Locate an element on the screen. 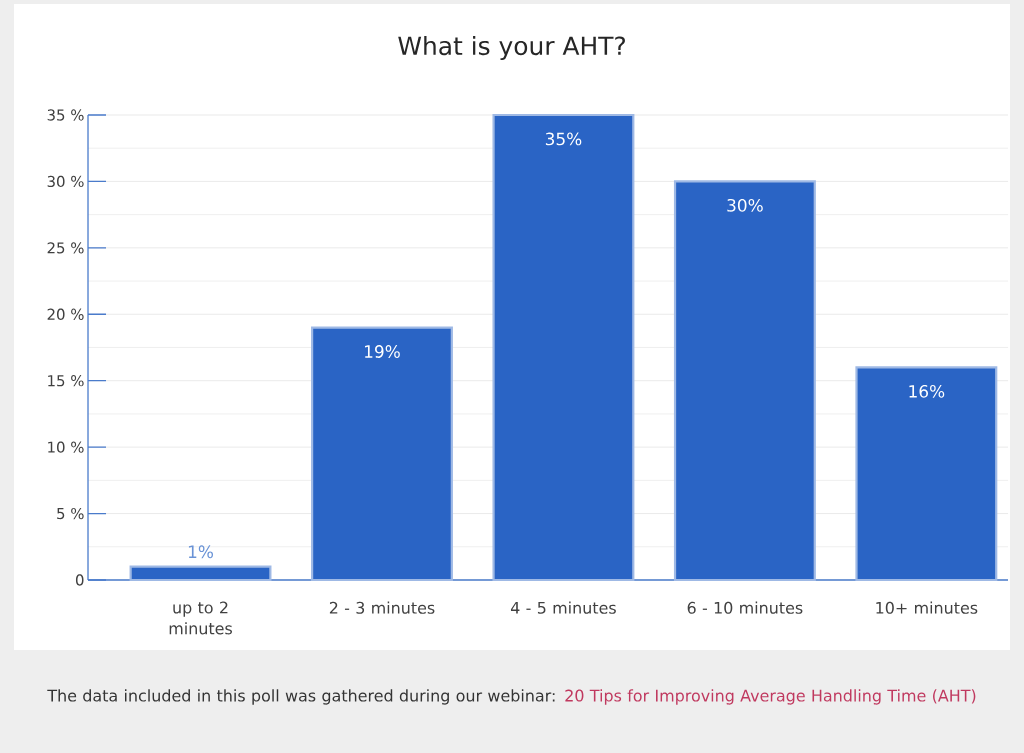 The height and width of the screenshot is (753, 1024). y-tick-label: 25 % is located at coordinates (65, 248).